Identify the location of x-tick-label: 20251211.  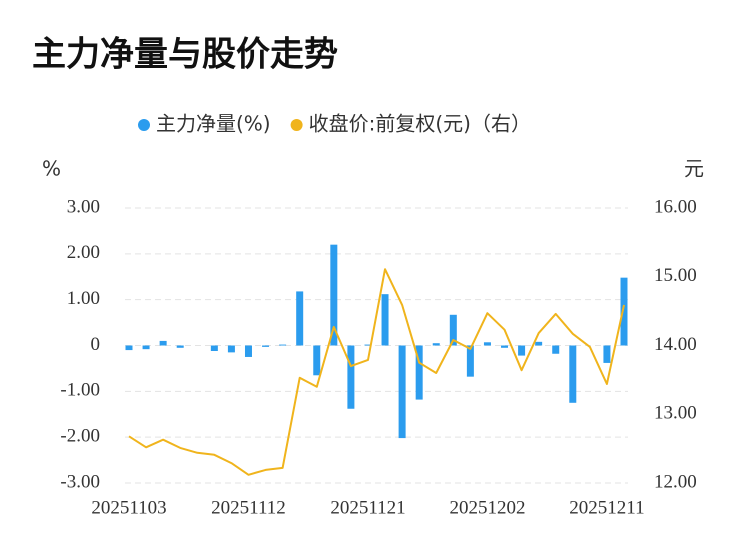
(606, 507).